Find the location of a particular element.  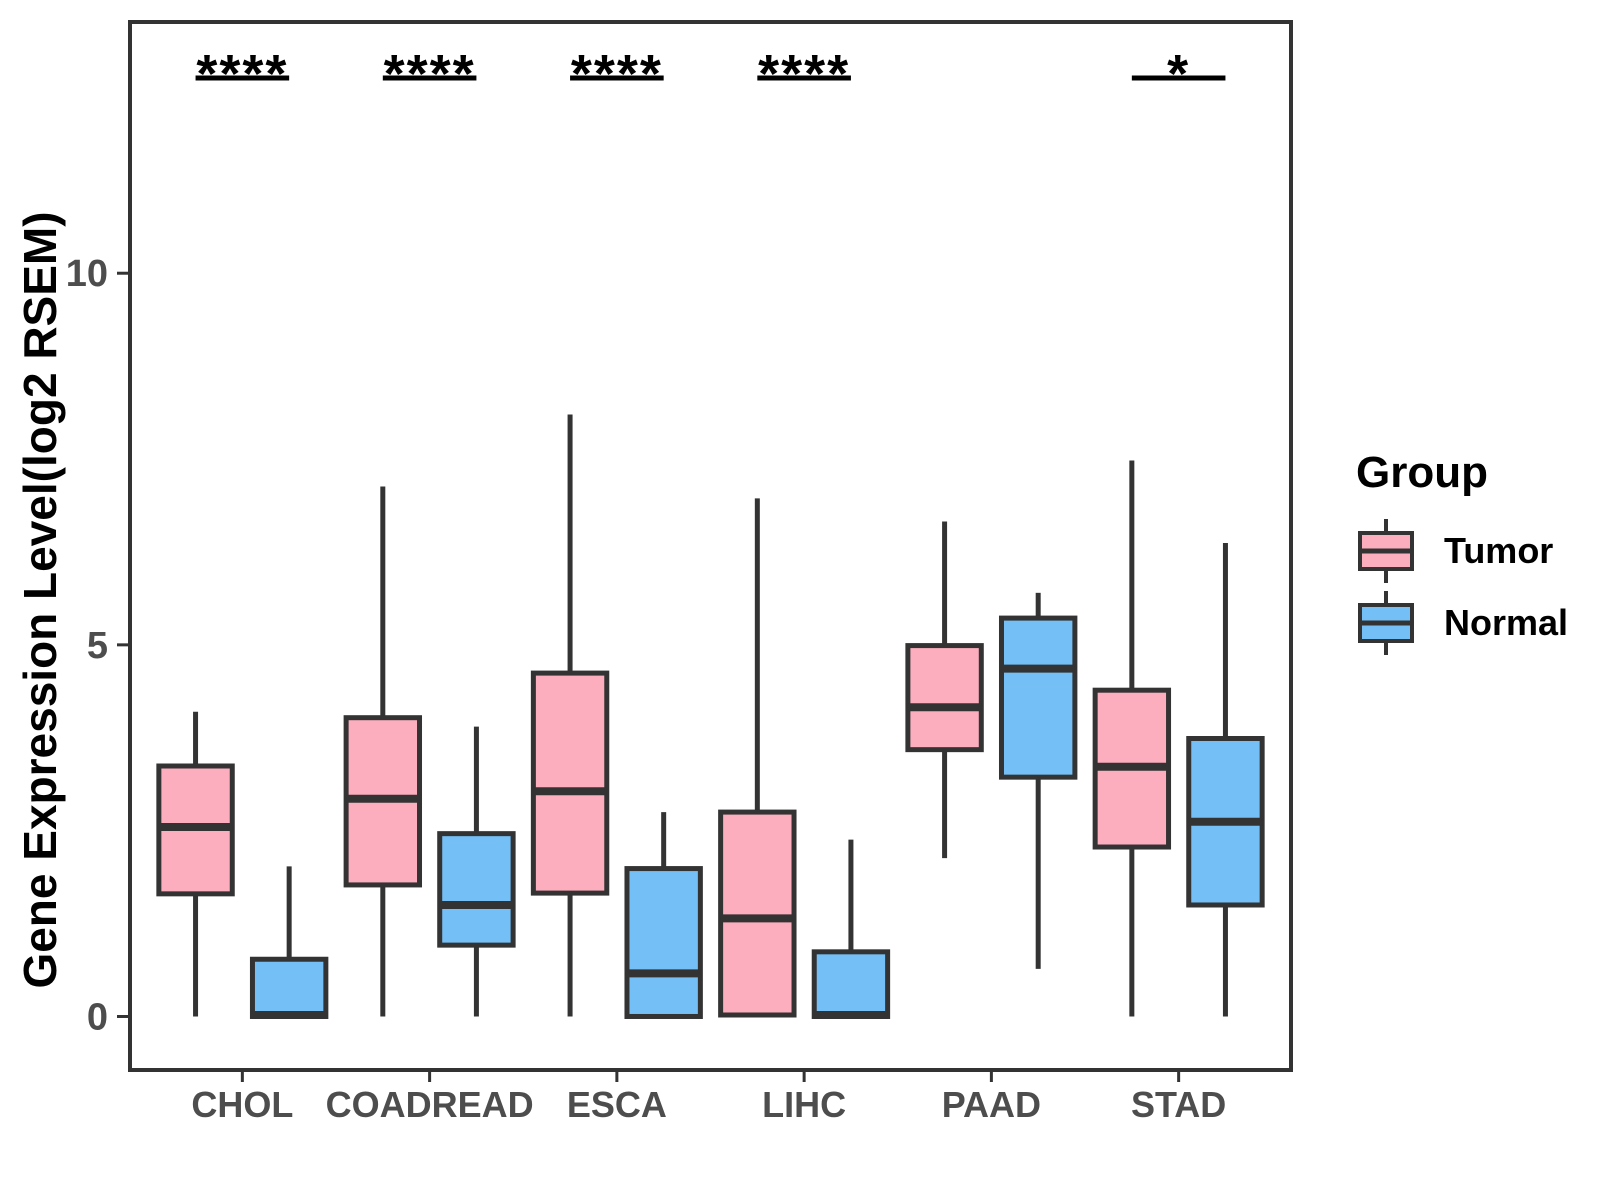

legend-items: Tumor Normal is located at coordinates (1449, 587).